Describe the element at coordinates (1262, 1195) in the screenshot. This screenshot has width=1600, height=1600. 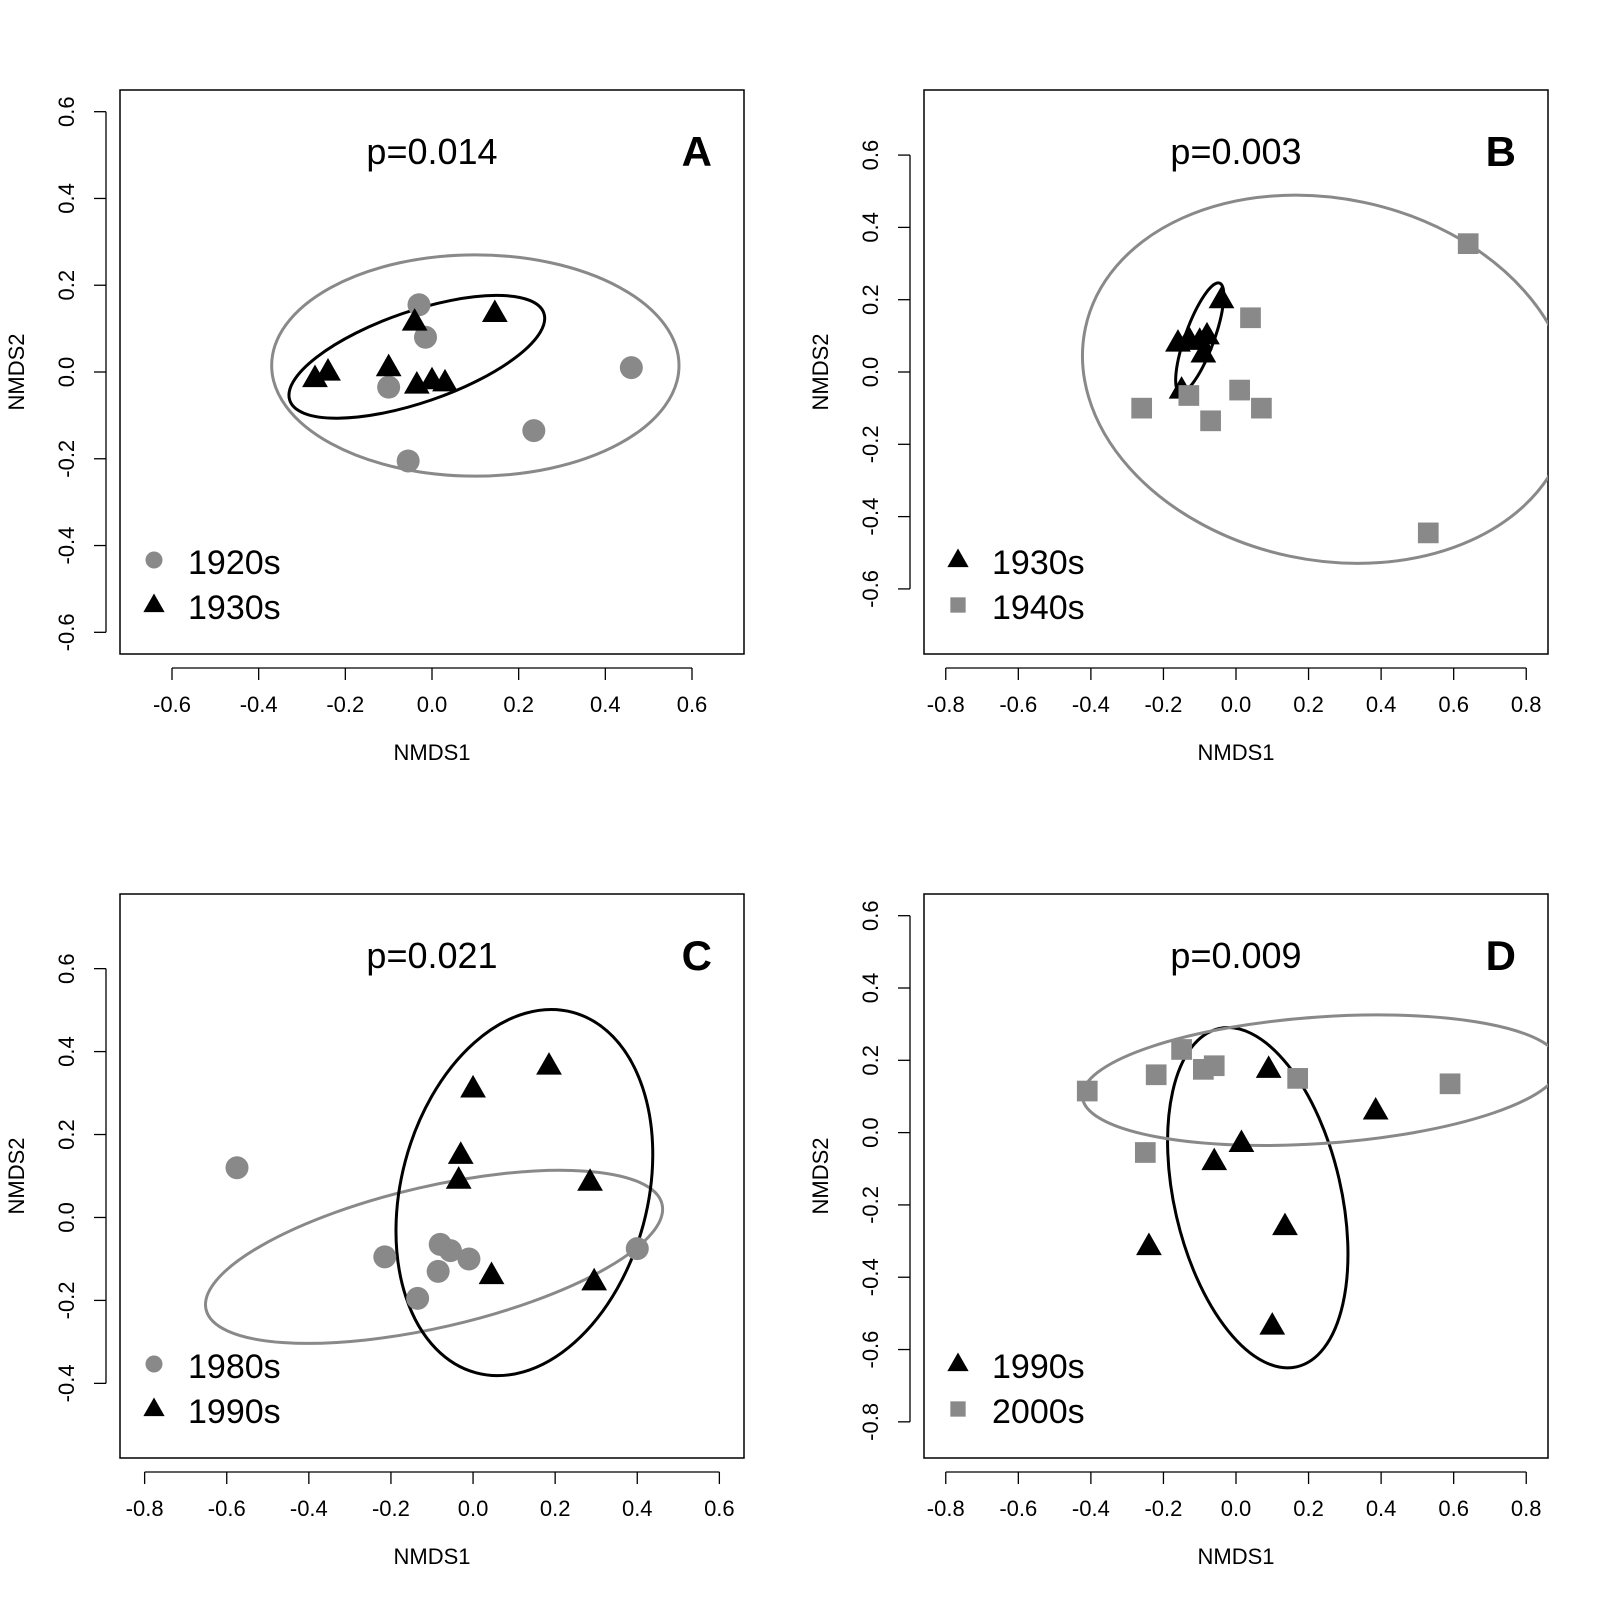
I see `series-1990s` at that location.